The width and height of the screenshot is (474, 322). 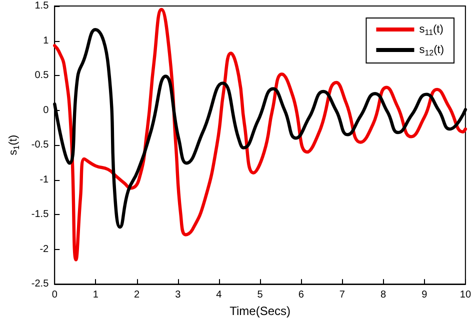 What do you see at coordinates (42, 6) in the screenshot?
I see `y-tick-label: 1.5` at bounding box center [42, 6].